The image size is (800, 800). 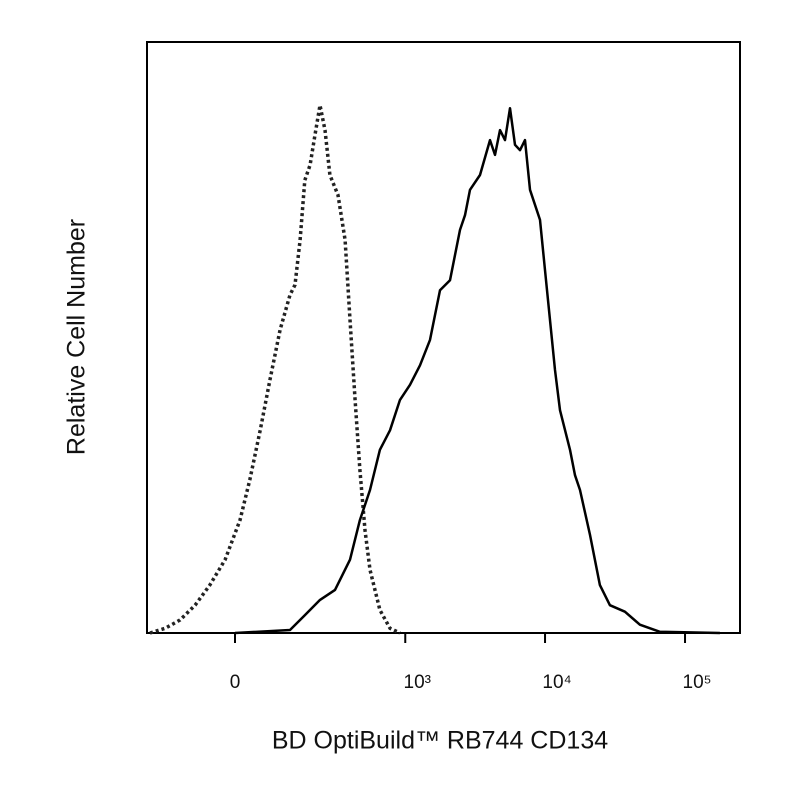 I want to click on y-axis-label: Relative Cell Number, so click(x=77, y=337).